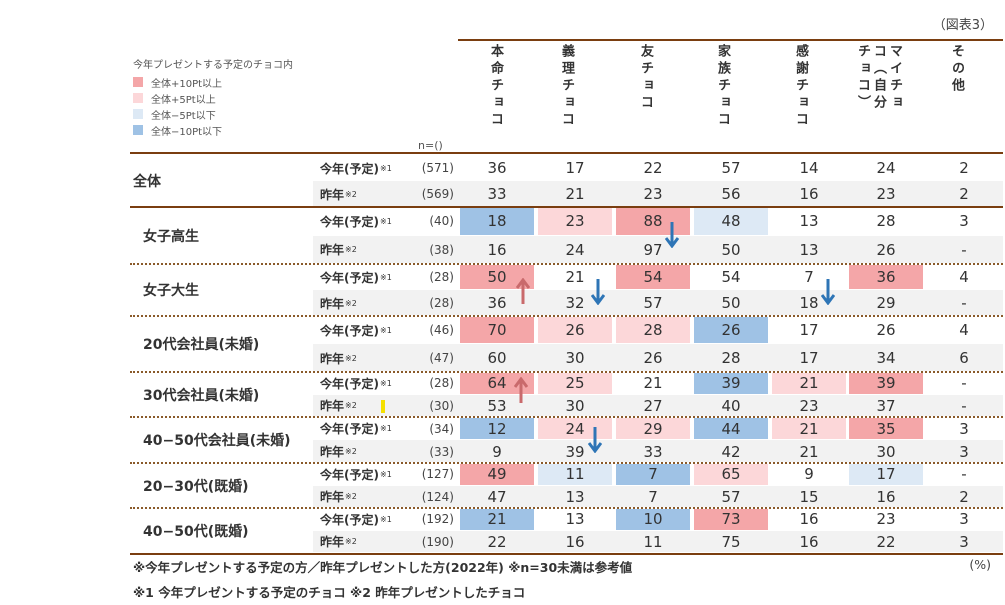  Describe the element at coordinates (653, 405) in the screenshot. I see `table-cell: 27` at that location.